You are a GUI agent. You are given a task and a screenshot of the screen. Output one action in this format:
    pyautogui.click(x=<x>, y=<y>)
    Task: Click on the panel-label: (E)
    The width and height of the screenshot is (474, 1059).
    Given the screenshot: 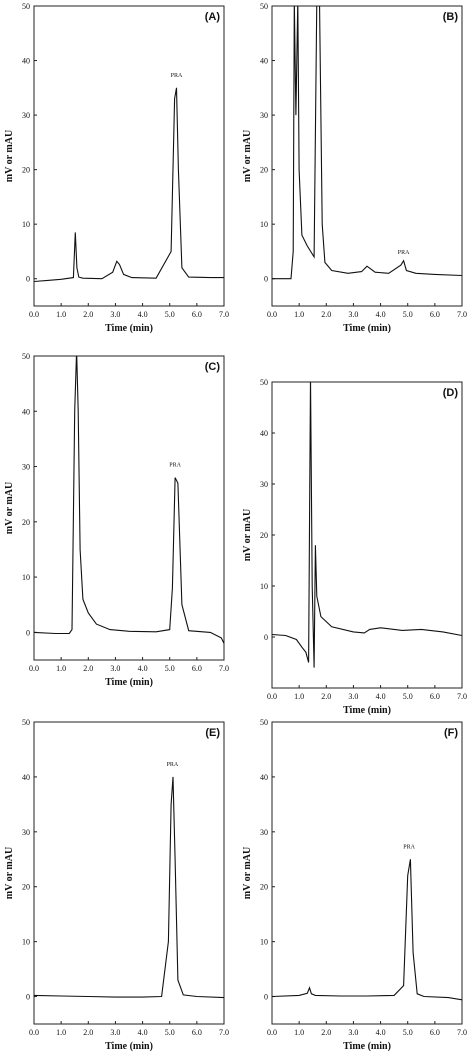 What is the action you would take?
    pyautogui.click(x=212, y=733)
    